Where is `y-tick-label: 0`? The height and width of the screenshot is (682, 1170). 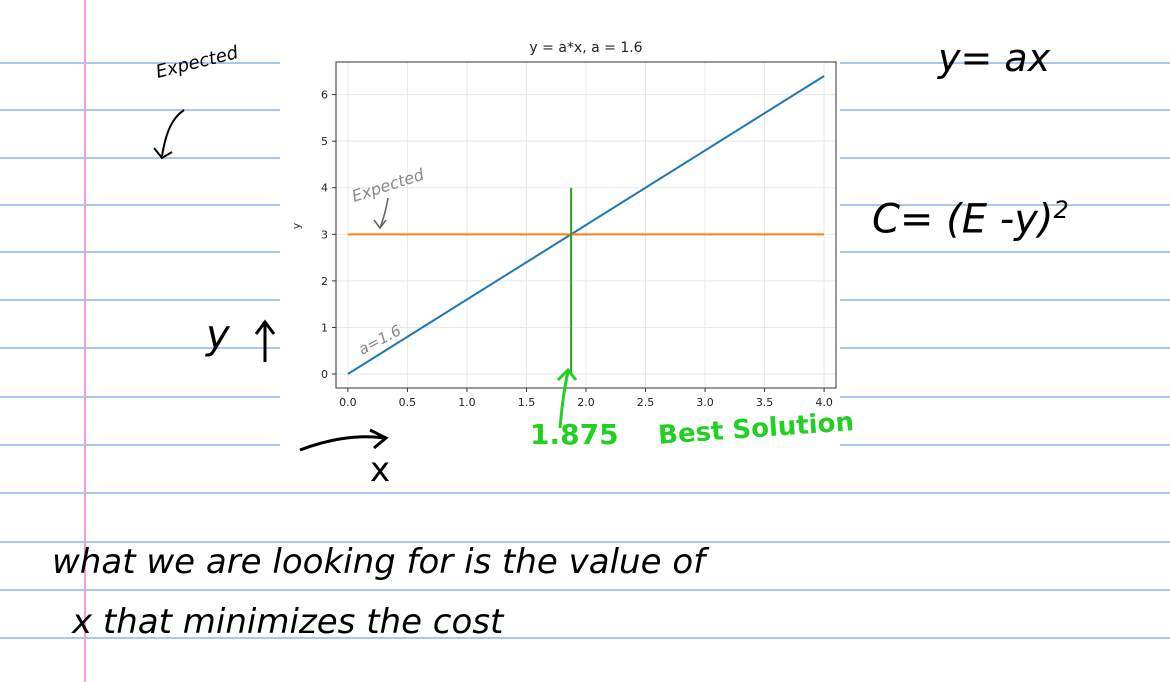
y-tick-label: 0 is located at coordinates (324, 374).